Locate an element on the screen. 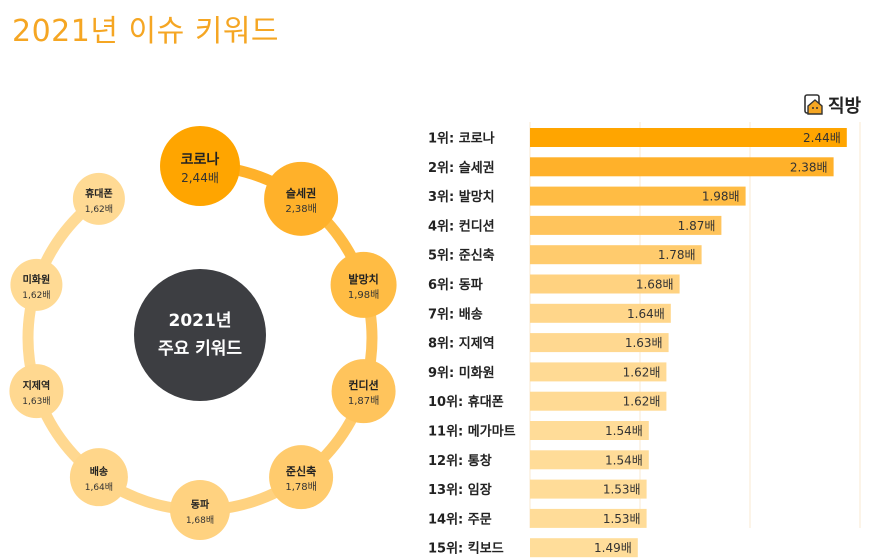 This screenshot has height=560, width=880. bar-category-label: 10위: 휴대폰 is located at coordinates (466, 402).